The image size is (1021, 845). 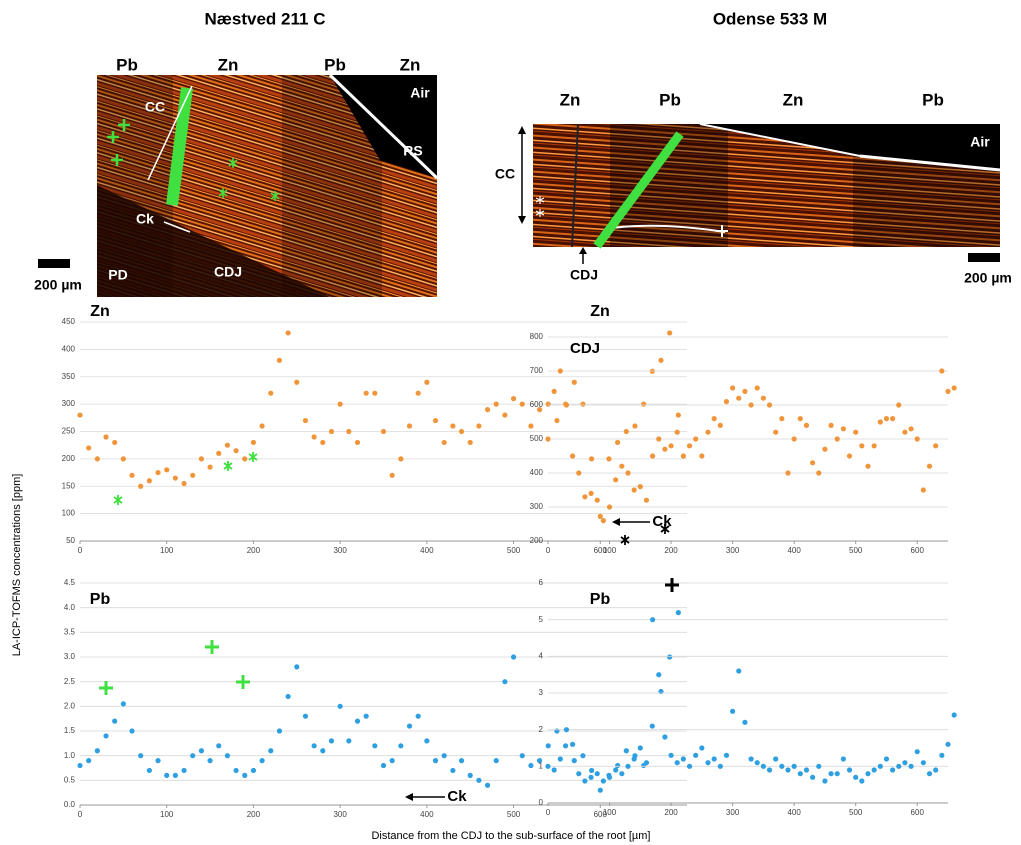 I want to click on column-label: Zn, so click(x=228, y=64).